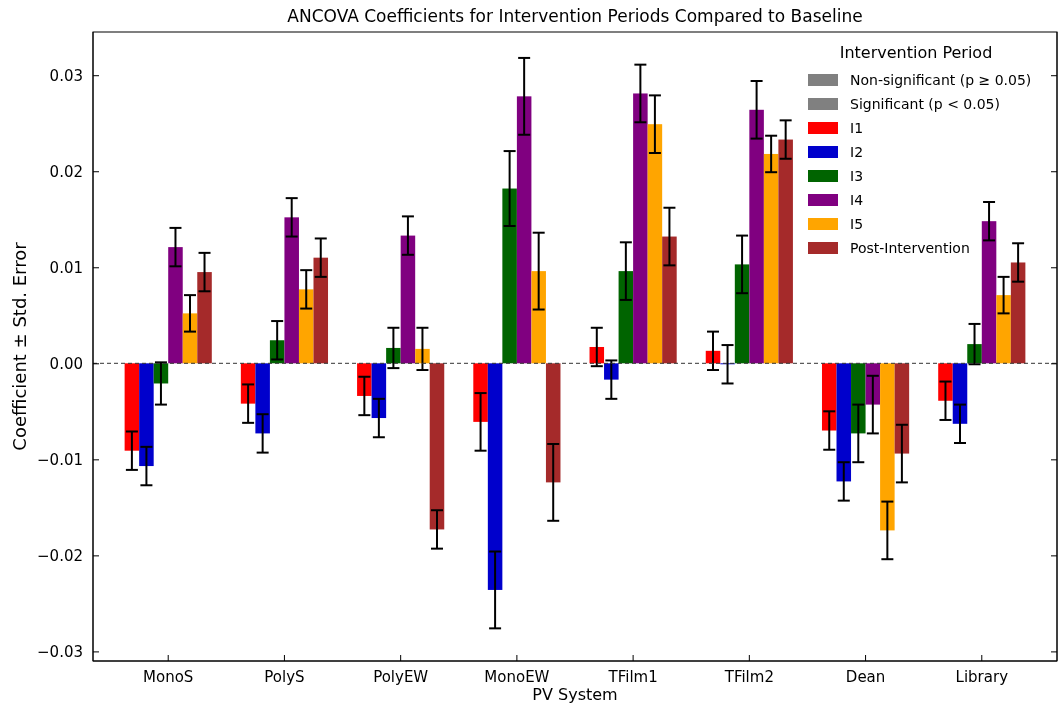 The image size is (1064, 706). What do you see at coordinates (60, 555) in the screenshot?
I see `y-tick-label: −0.02` at bounding box center [60, 555].